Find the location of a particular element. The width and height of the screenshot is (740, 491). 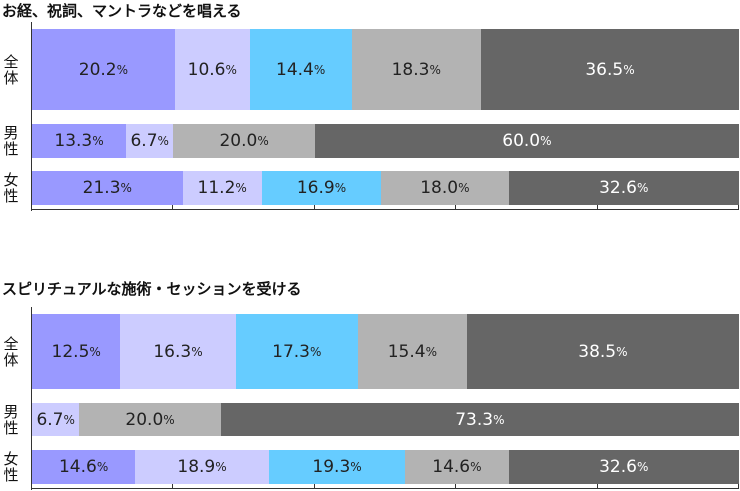

data-label: 18.0% is located at coordinates (444, 188).